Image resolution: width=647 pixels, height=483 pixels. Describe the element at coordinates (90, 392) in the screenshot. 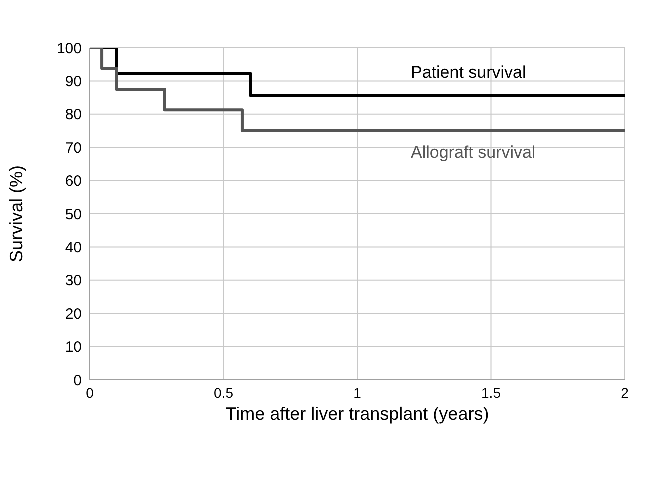

I see `x-tick-label: 0` at that location.